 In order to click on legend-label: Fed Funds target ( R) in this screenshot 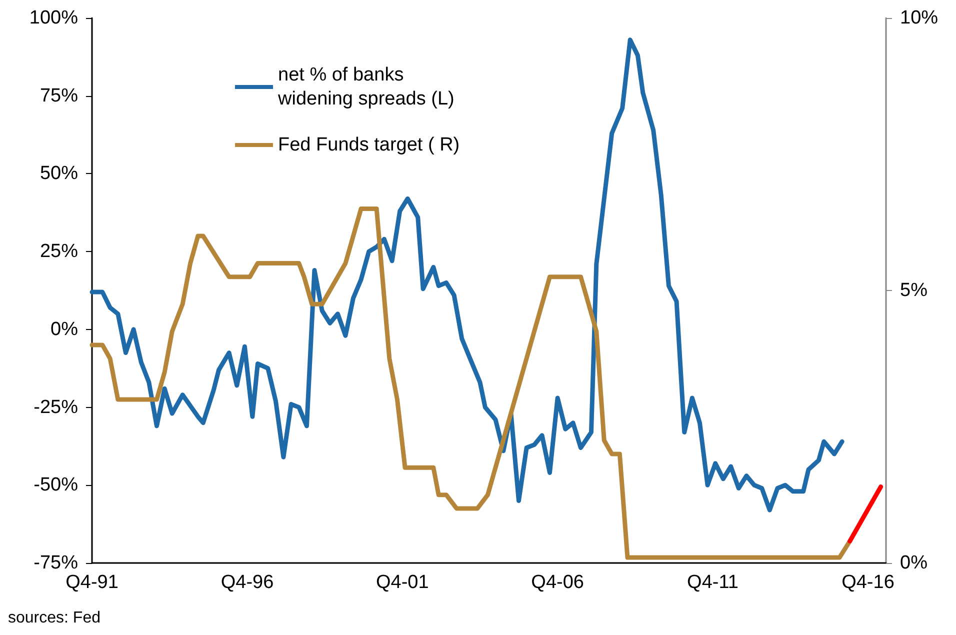, I will do `click(369, 145)`.